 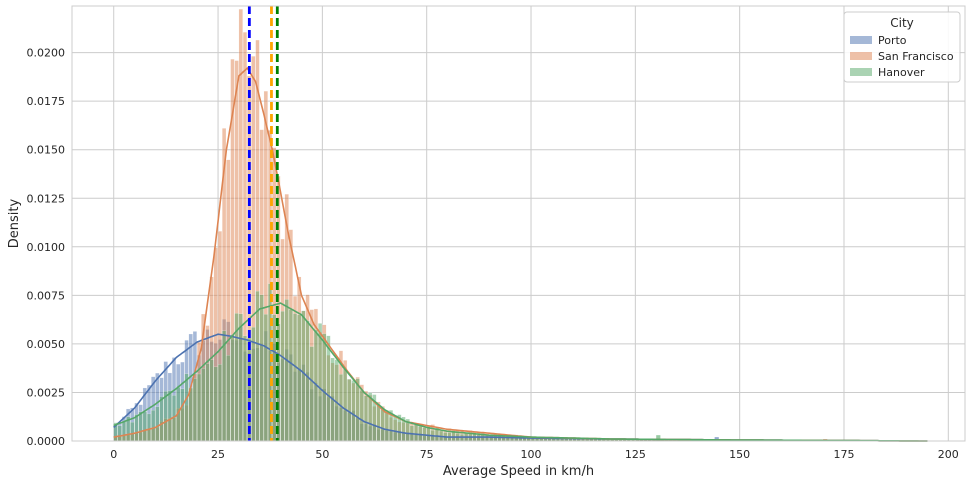 What do you see at coordinates (263, 223) in the screenshot?
I see `mean-lines` at bounding box center [263, 223].